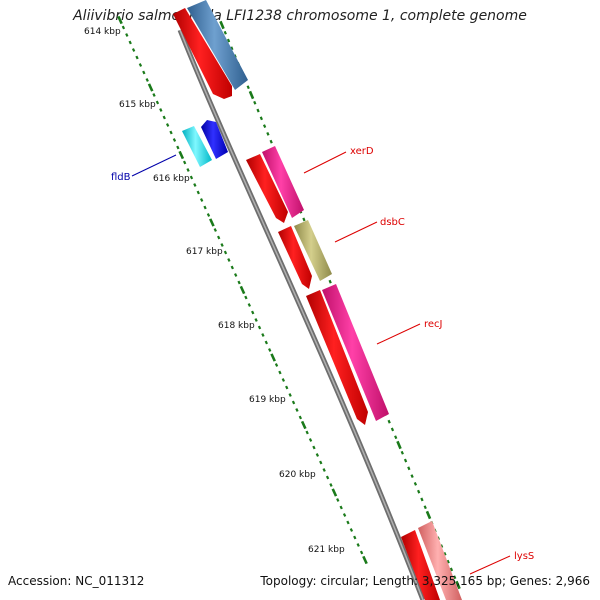 The height and width of the screenshot is (600, 600). What do you see at coordinates (524, 556) in the screenshot?
I see `gene-label-lyss: lysS` at bounding box center [524, 556].